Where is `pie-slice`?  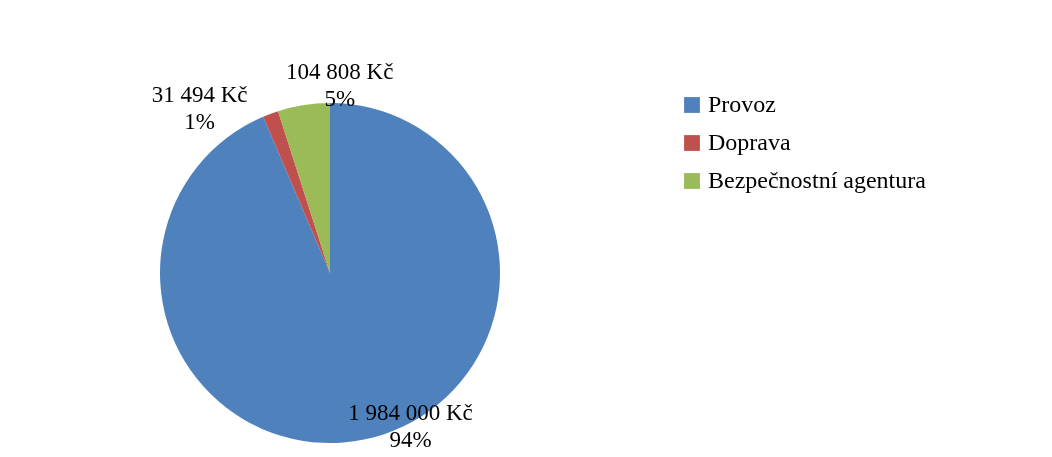
pie-slice is located at coordinates (296, 192).